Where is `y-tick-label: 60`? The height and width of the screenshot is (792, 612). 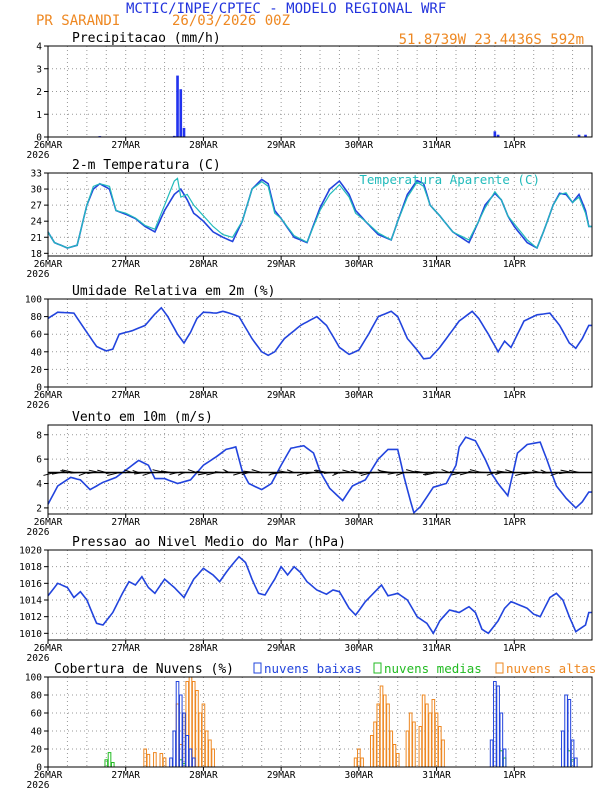
y-tick-label: 60 is located at coordinates (37, 335).